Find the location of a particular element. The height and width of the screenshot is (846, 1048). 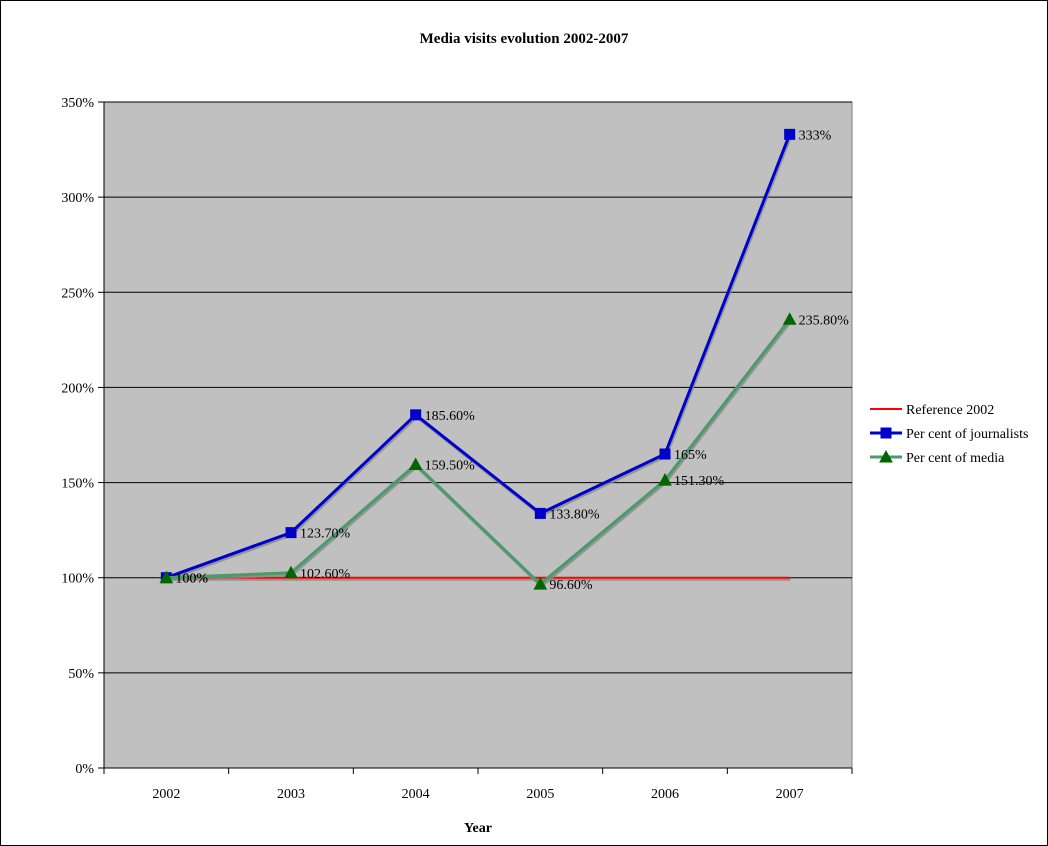

y-tick-label: 250% is located at coordinates (77, 293).